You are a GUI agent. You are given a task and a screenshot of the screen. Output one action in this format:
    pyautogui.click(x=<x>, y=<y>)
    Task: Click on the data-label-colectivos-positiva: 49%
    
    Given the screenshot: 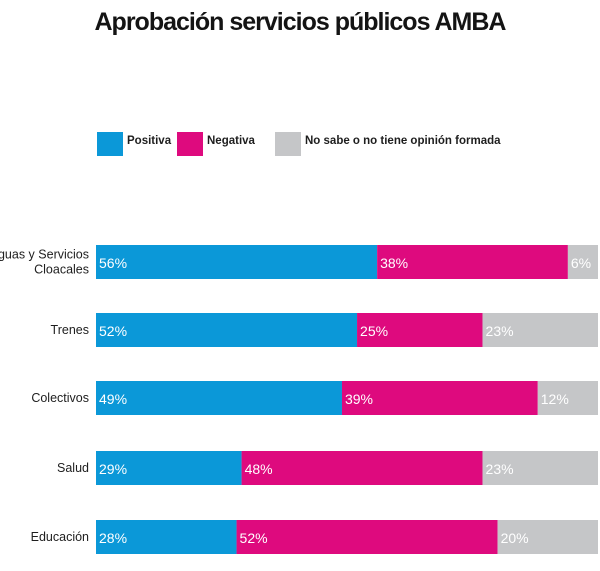 What is the action you would take?
    pyautogui.click(x=113, y=399)
    